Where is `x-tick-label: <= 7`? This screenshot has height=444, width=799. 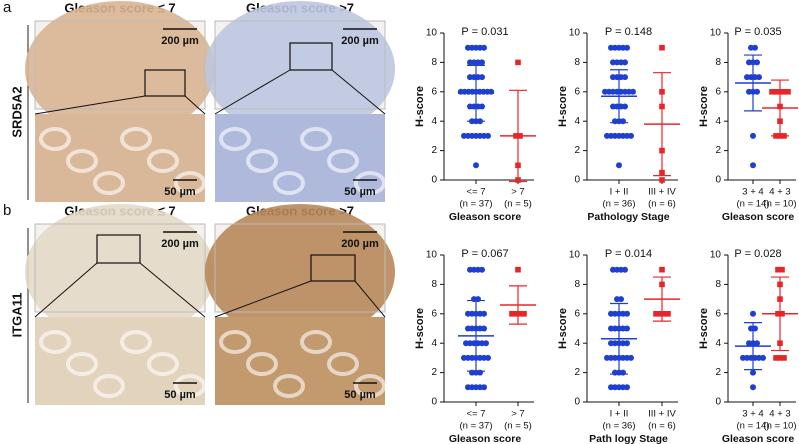
x-tick-label: <= 7 is located at coordinates (475, 192).